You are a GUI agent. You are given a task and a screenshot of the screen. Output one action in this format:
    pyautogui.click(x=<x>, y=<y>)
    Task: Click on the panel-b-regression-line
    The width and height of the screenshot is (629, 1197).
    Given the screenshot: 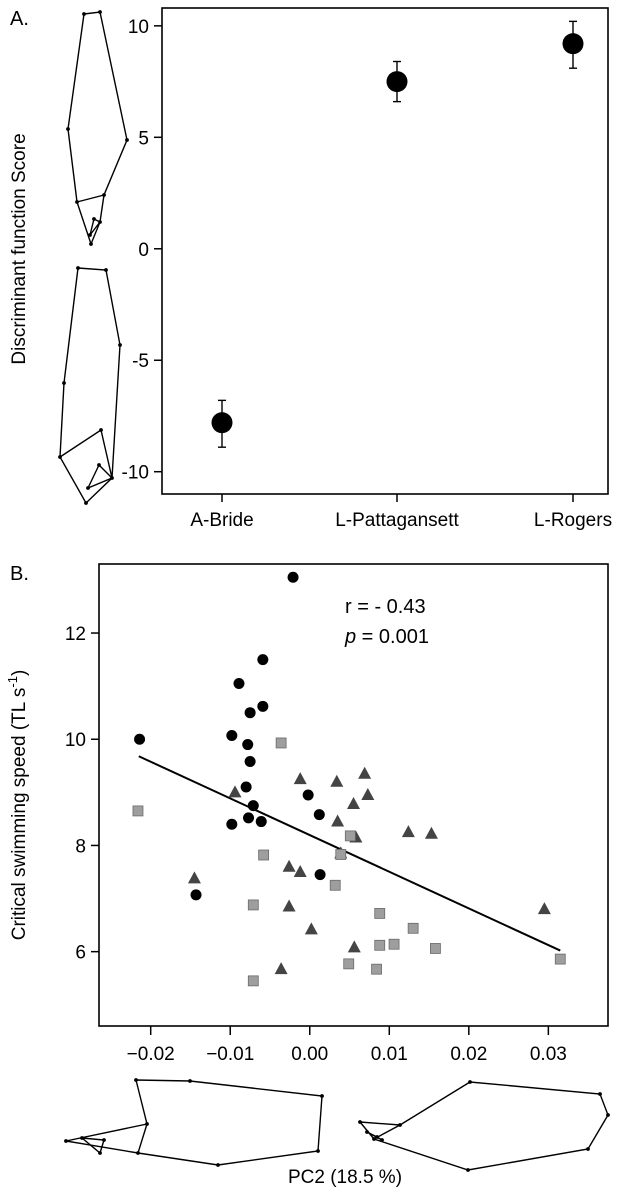 What is the action you would take?
    pyautogui.click(x=349, y=853)
    